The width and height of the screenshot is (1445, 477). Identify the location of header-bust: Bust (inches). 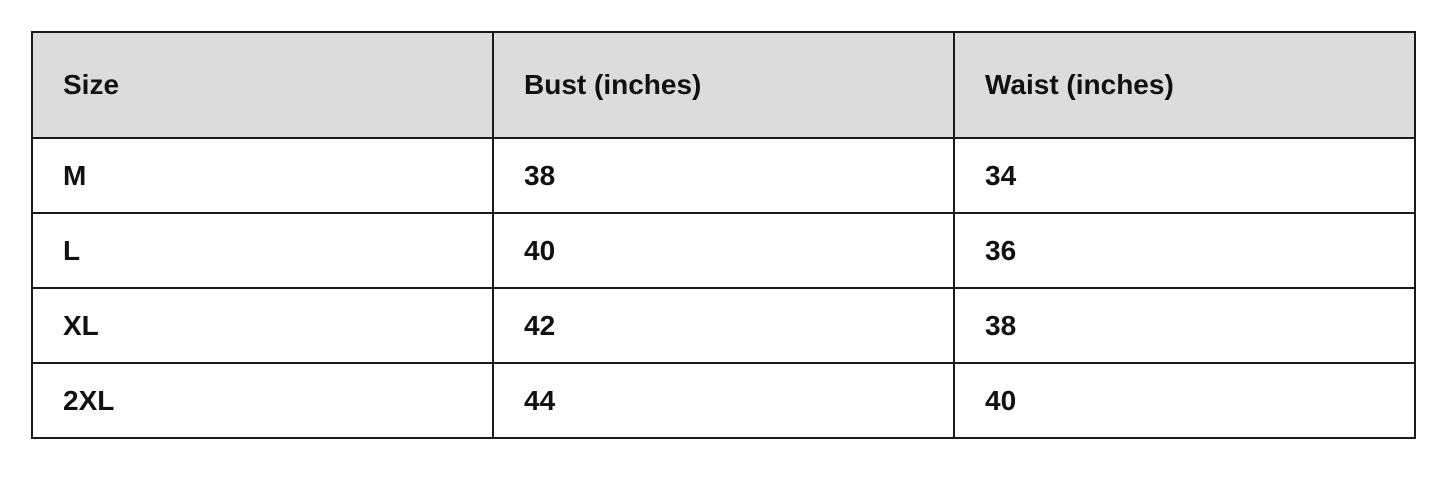
(723, 85).